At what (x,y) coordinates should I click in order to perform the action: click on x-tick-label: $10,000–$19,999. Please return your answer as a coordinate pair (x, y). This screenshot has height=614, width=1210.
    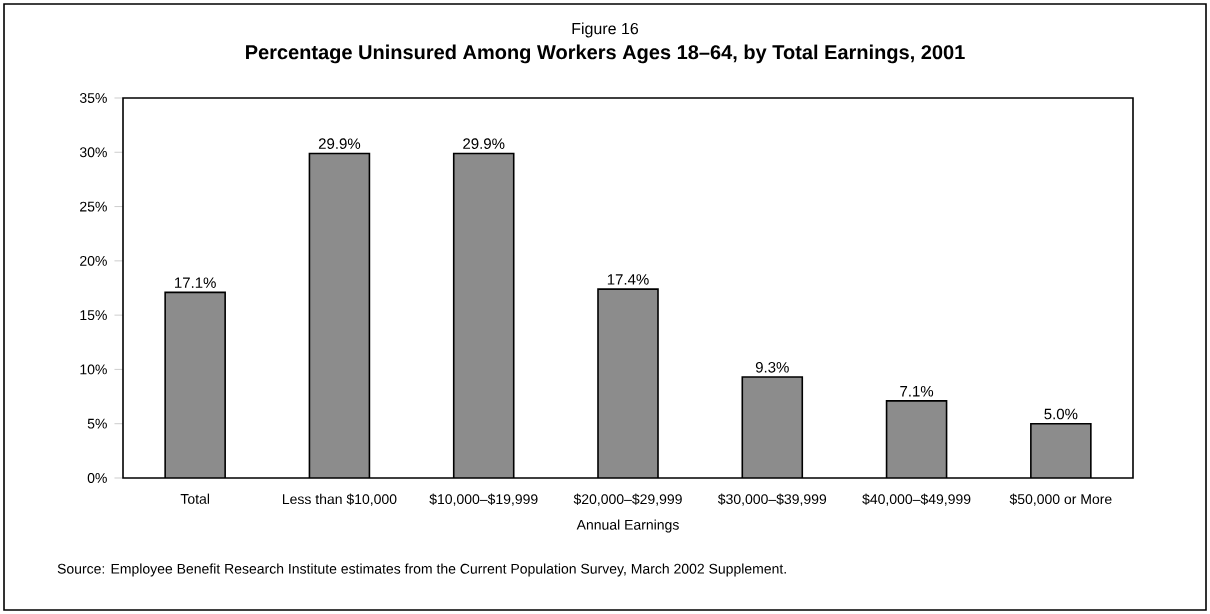
    Looking at the image, I should click on (483, 499).